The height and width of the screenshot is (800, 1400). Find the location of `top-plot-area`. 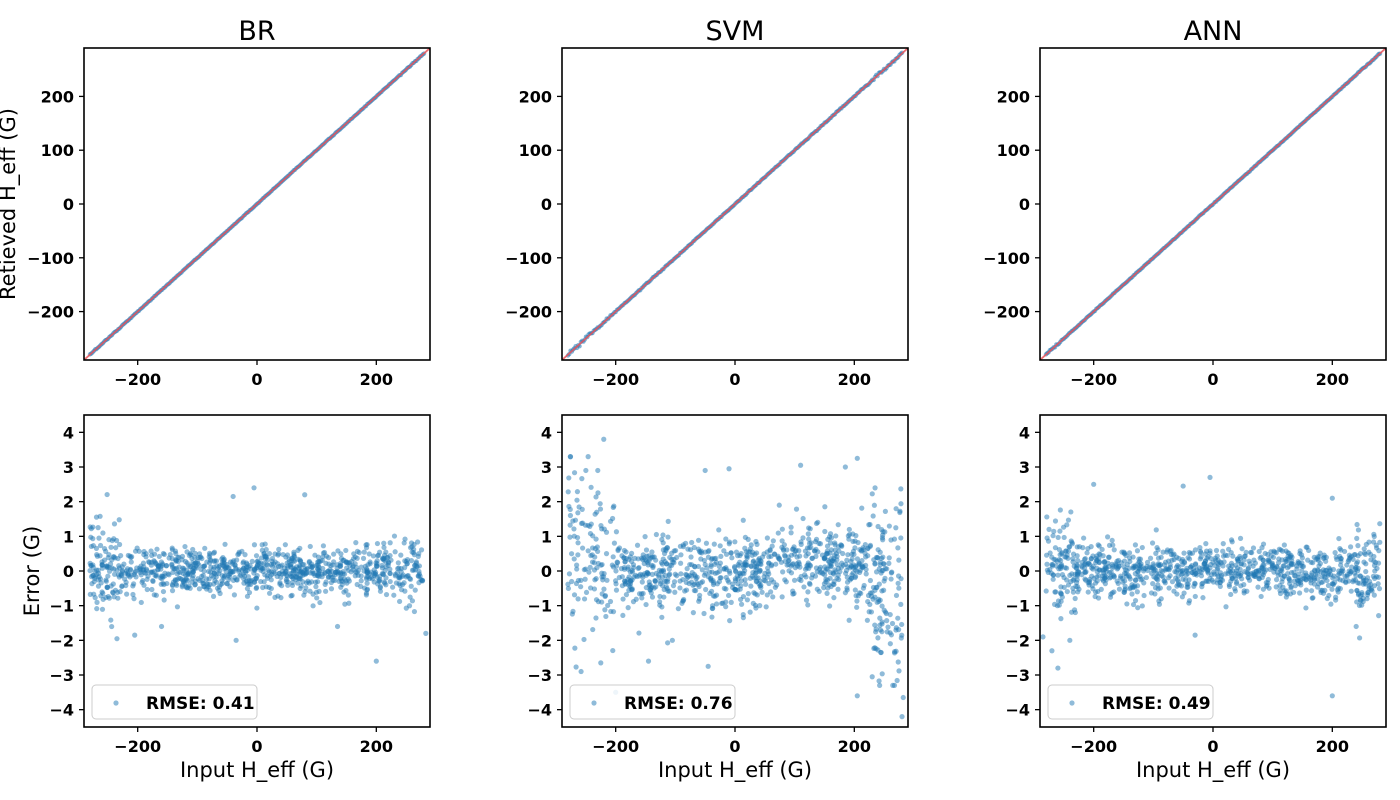

top-plot-area is located at coordinates (1213, 204).